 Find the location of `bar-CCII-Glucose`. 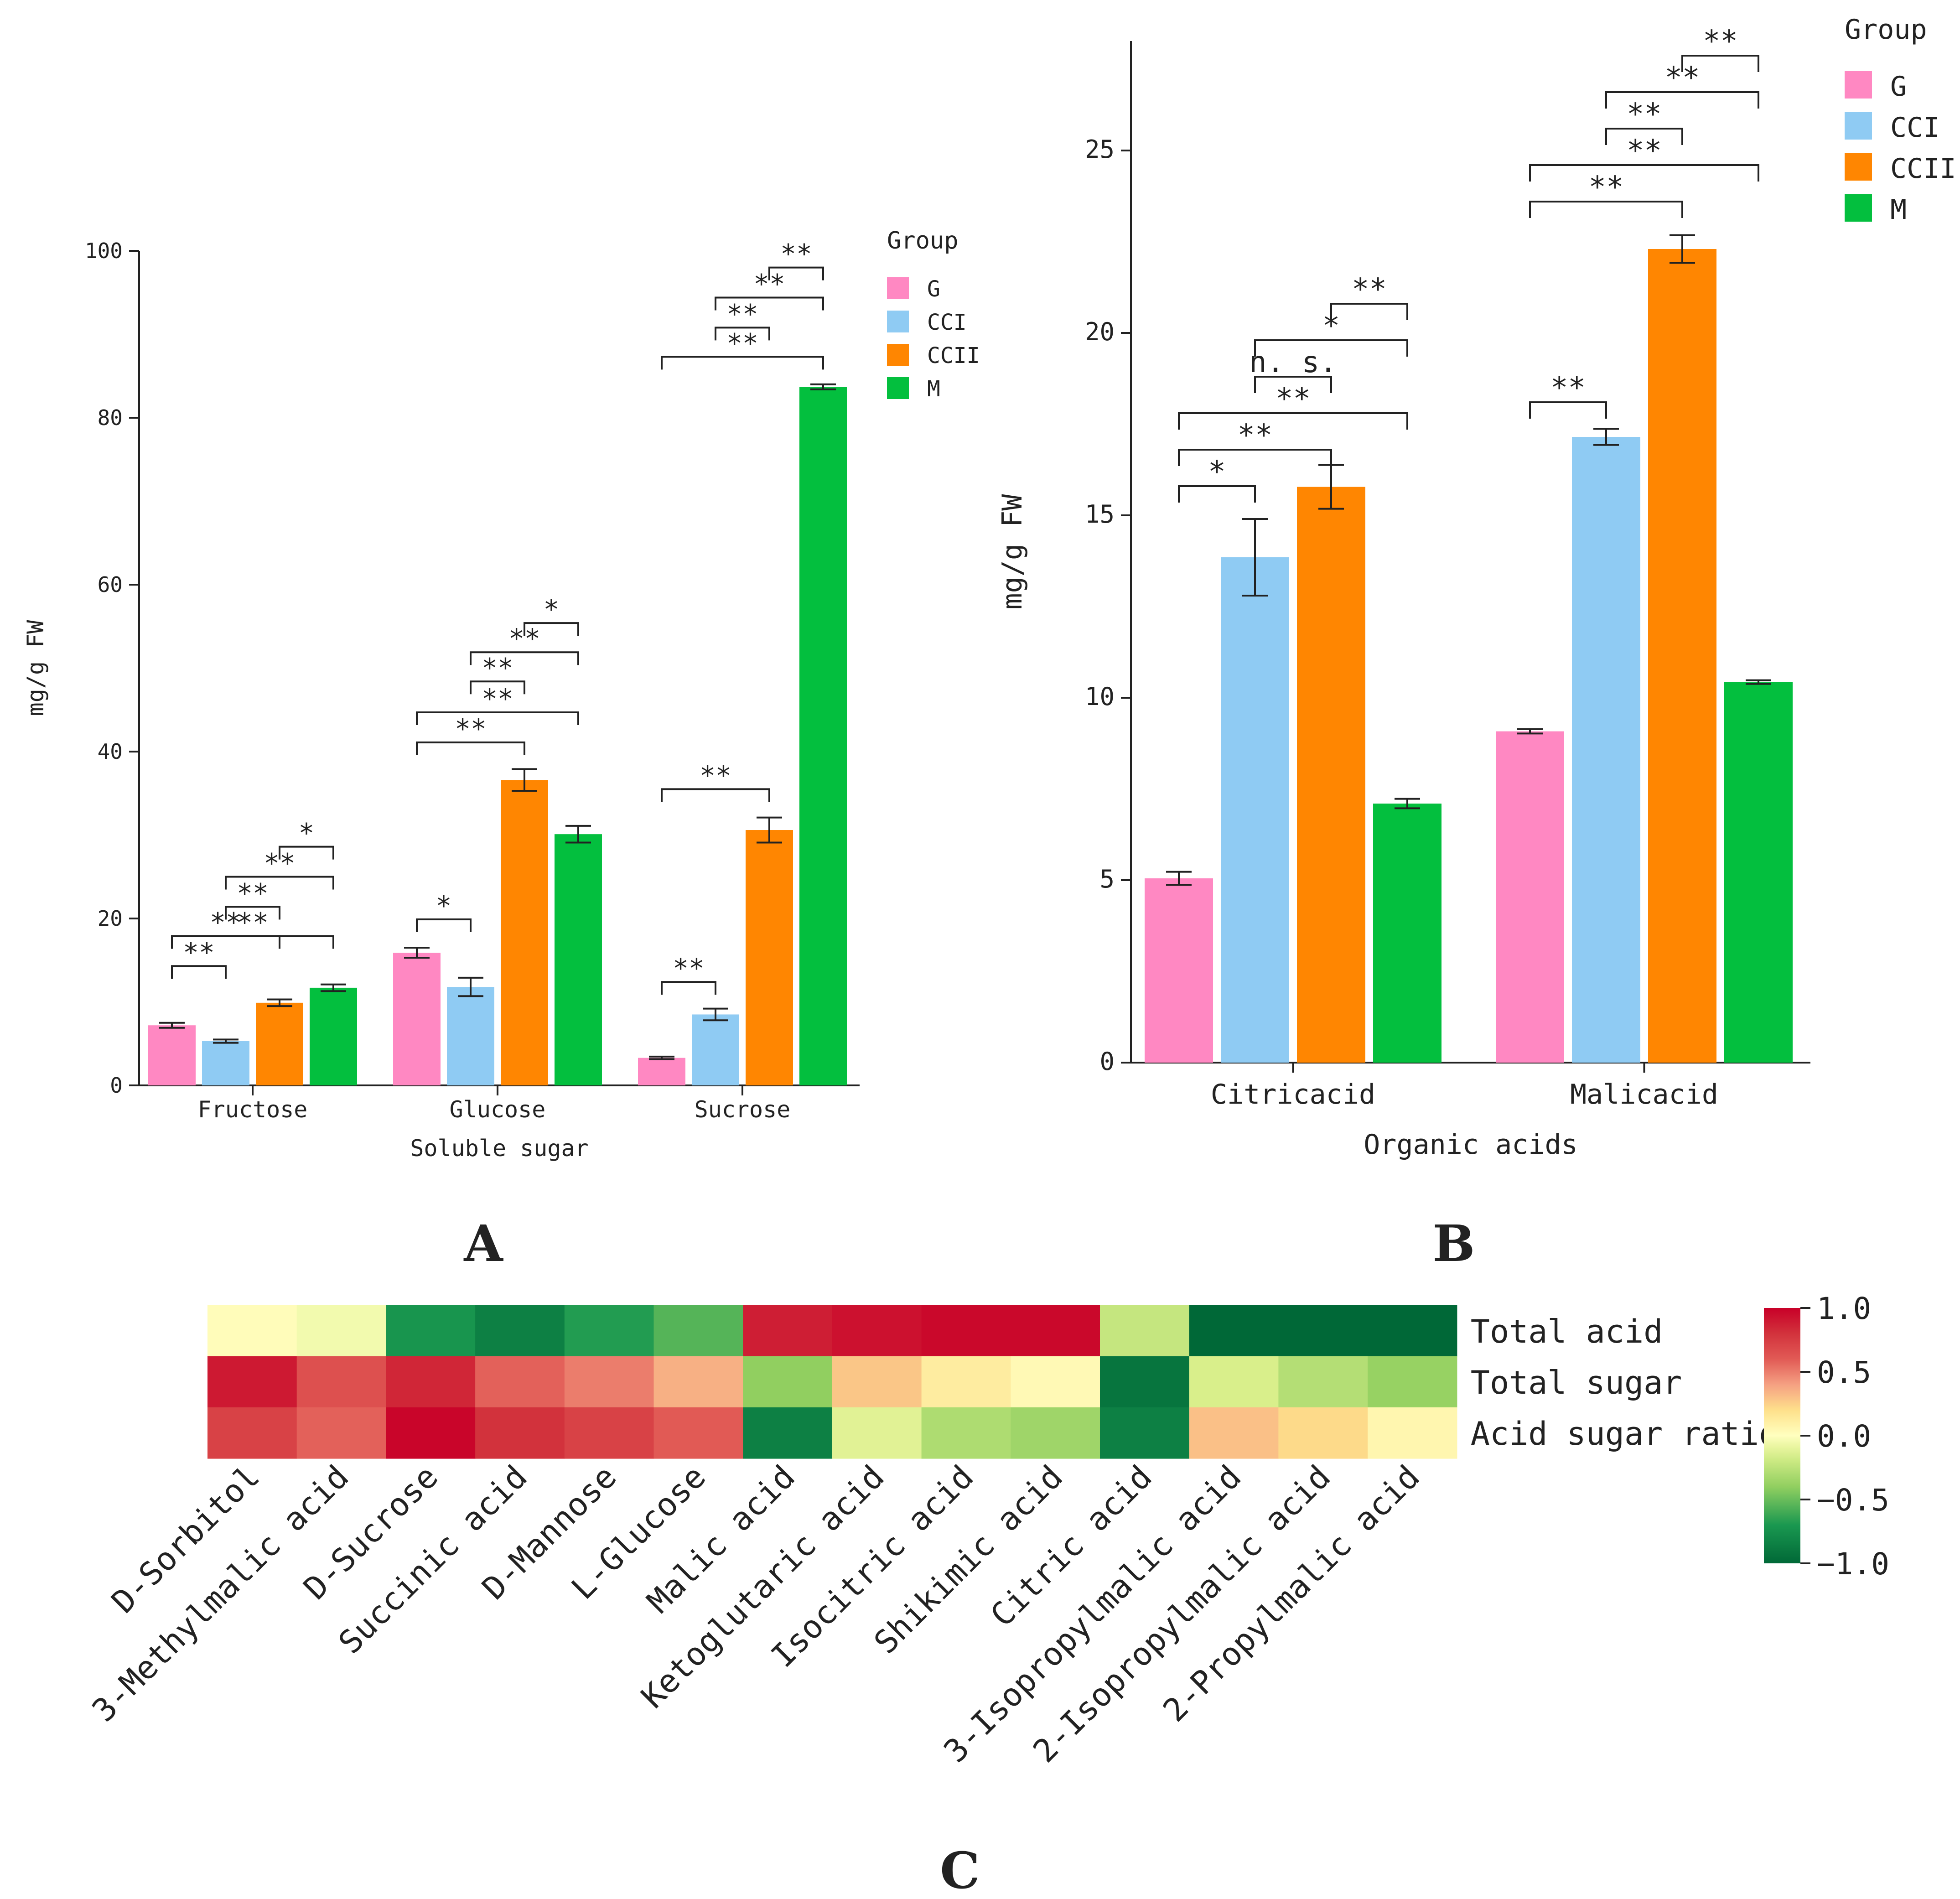

bar-CCII-Glucose is located at coordinates (524, 932).